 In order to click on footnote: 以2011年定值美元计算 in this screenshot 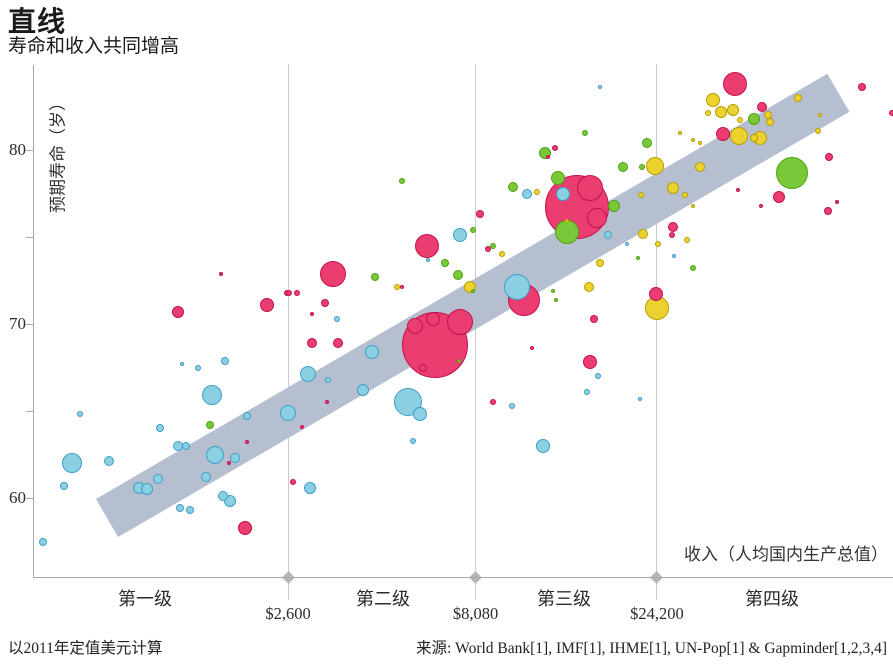, I will do `click(85, 648)`.